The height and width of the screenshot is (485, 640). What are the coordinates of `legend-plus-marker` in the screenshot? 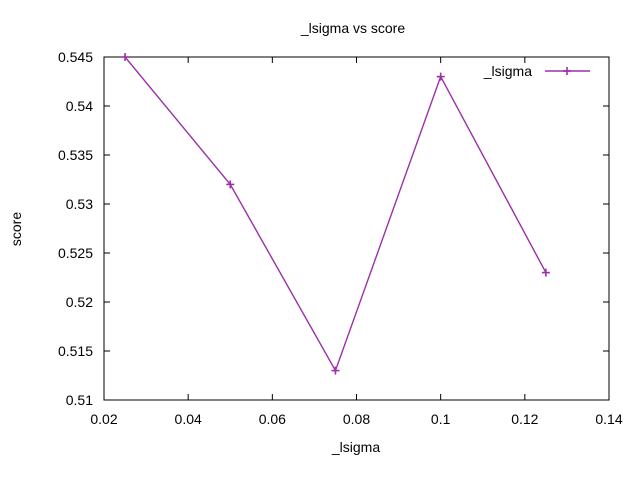 It's located at (567, 71).